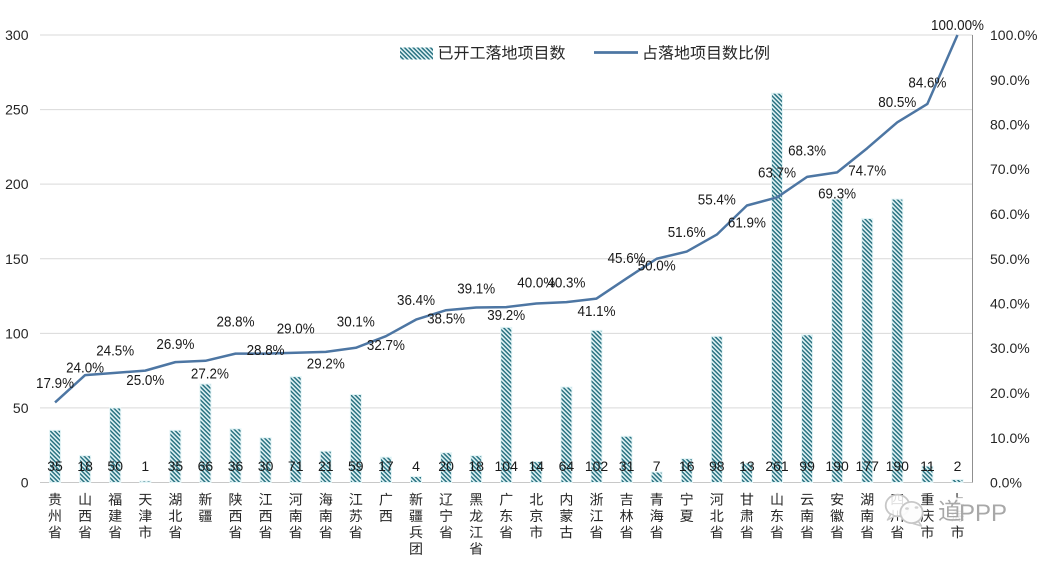 The image size is (1040, 561). I want to click on svg-text: 16, so click(687, 466).